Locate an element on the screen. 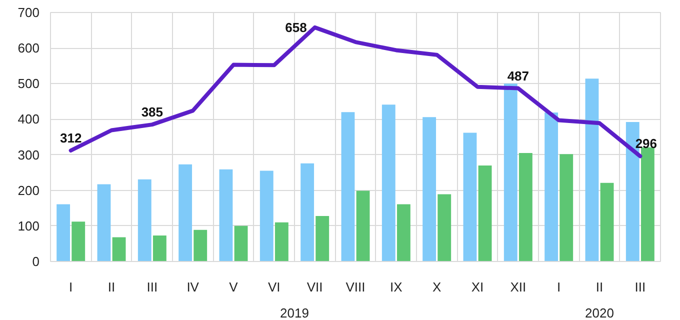 The width and height of the screenshot is (680, 320). y-tick-label: 500 is located at coordinates (29, 84).